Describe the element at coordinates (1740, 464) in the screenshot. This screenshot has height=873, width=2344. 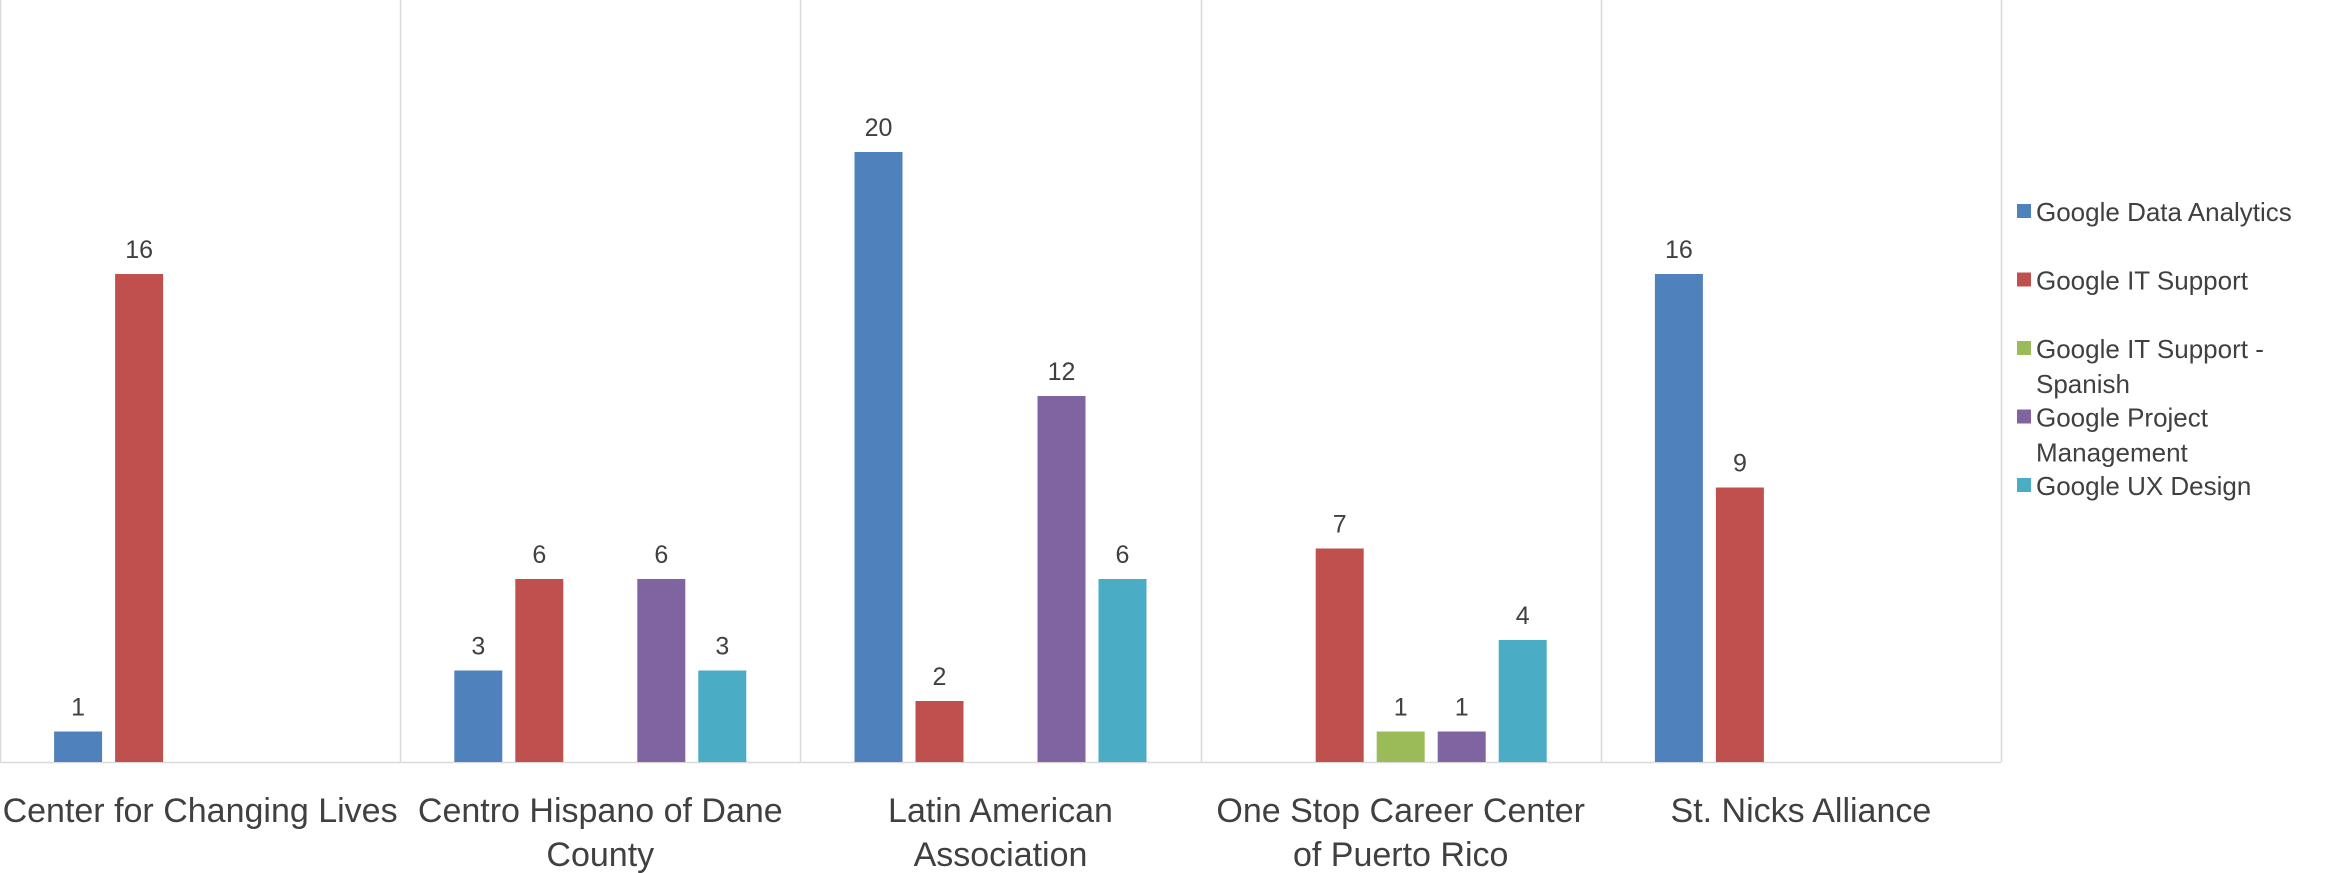
I see `data-label: 9` at that location.